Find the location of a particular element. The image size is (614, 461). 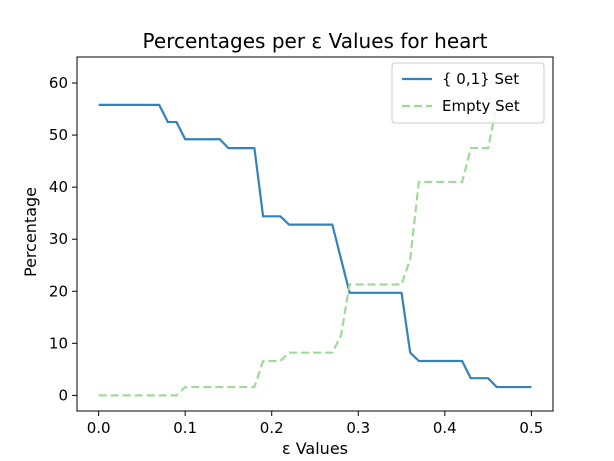

x-tick-label: 0.4 is located at coordinates (445, 428).